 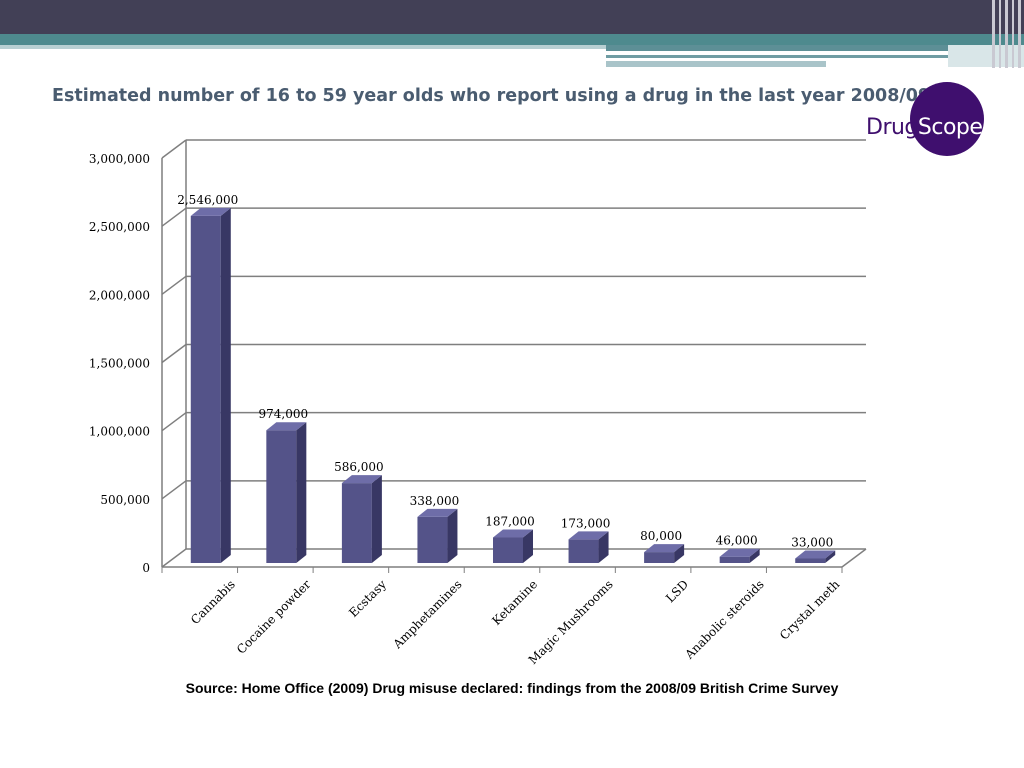 What do you see at coordinates (810, 610) in the screenshot?
I see `x-tick-label: Crystal meth` at bounding box center [810, 610].